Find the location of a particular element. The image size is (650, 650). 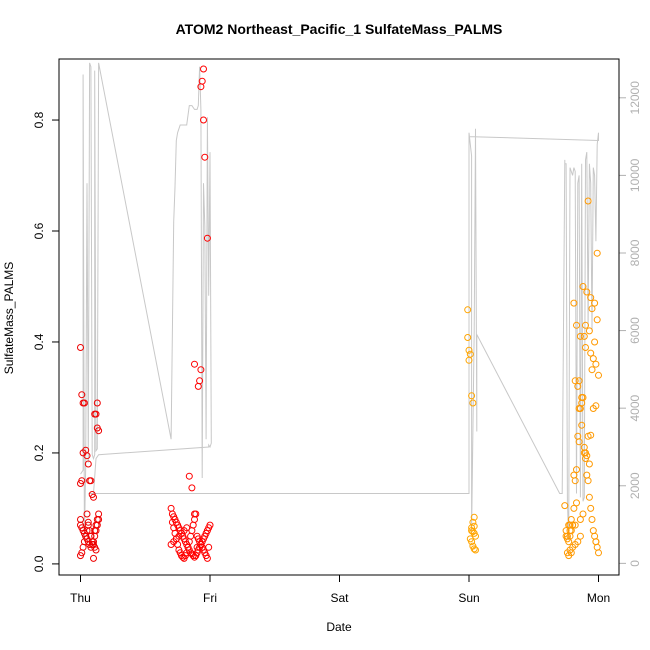

y2-tick-label: 6000 is located at coordinates (635, 330).